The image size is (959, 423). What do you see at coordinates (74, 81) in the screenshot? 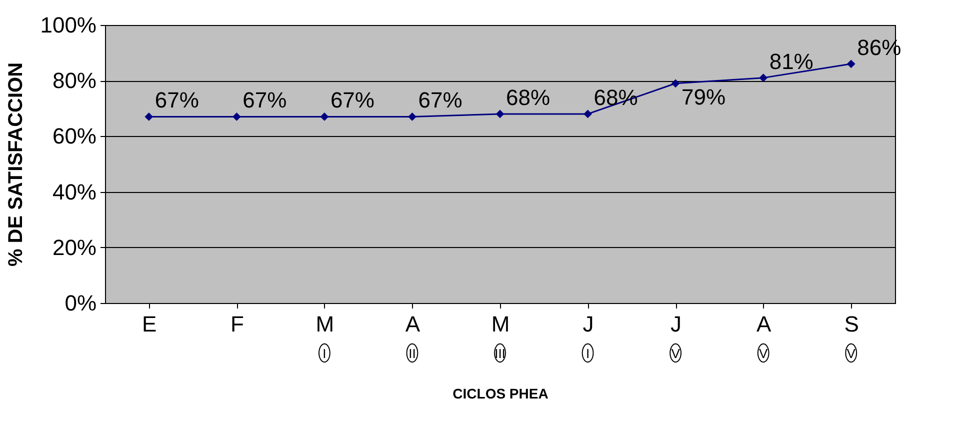
I see `y-tick-label: 80%` at bounding box center [74, 81].